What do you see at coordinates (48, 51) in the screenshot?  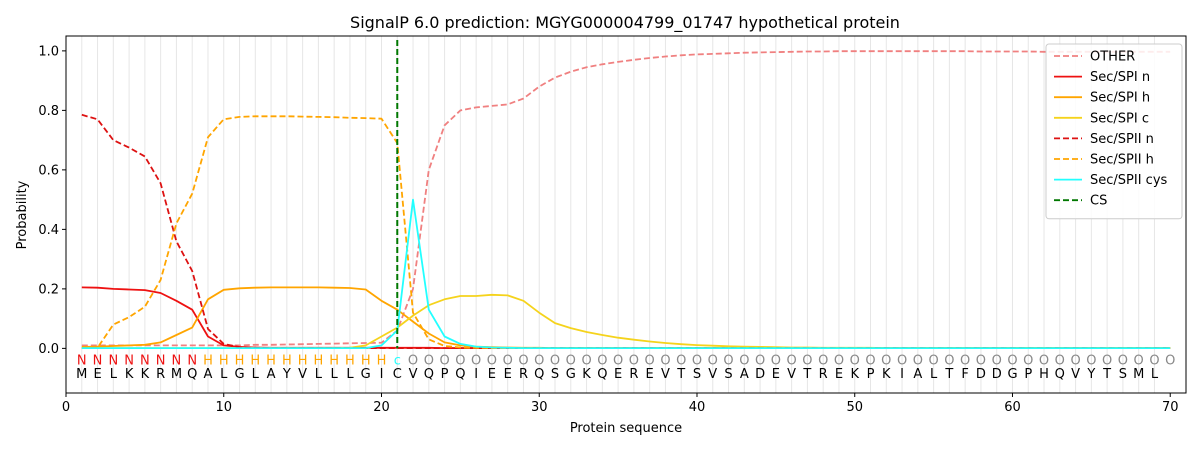 I see `y-tick-label: 1.0` at bounding box center [48, 51].